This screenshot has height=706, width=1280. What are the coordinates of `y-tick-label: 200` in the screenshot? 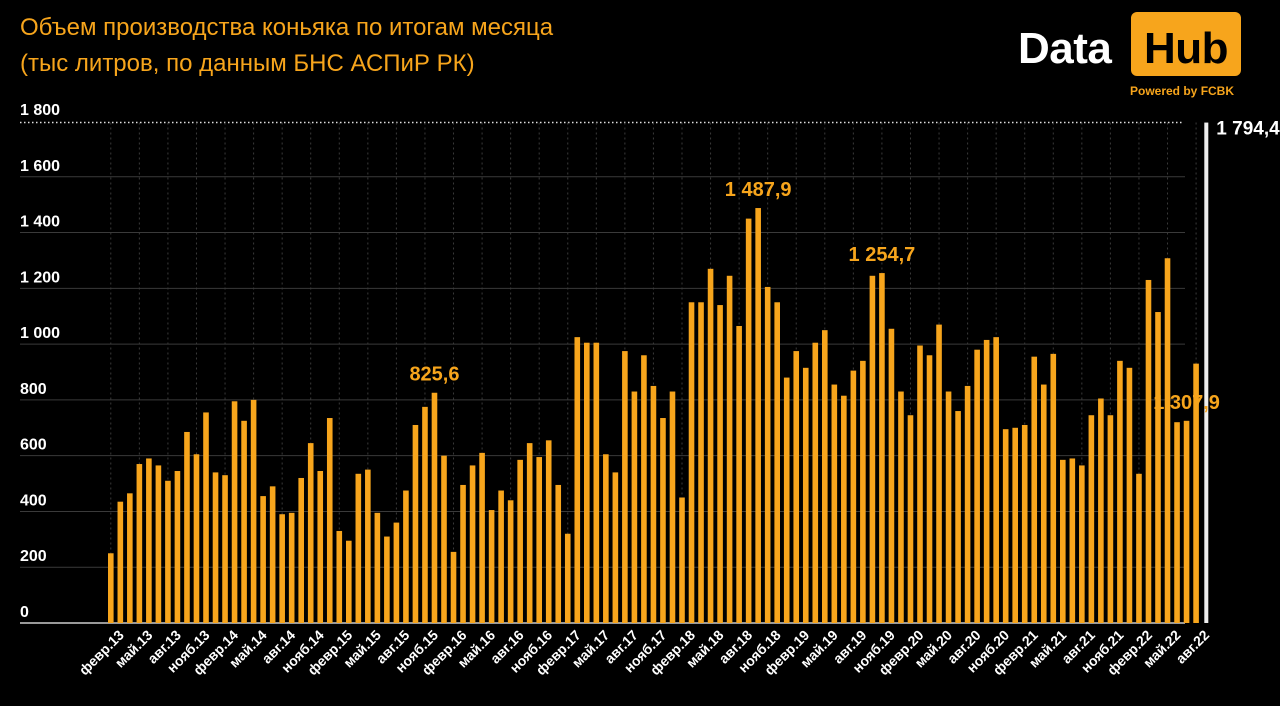 It's located at (33, 556).